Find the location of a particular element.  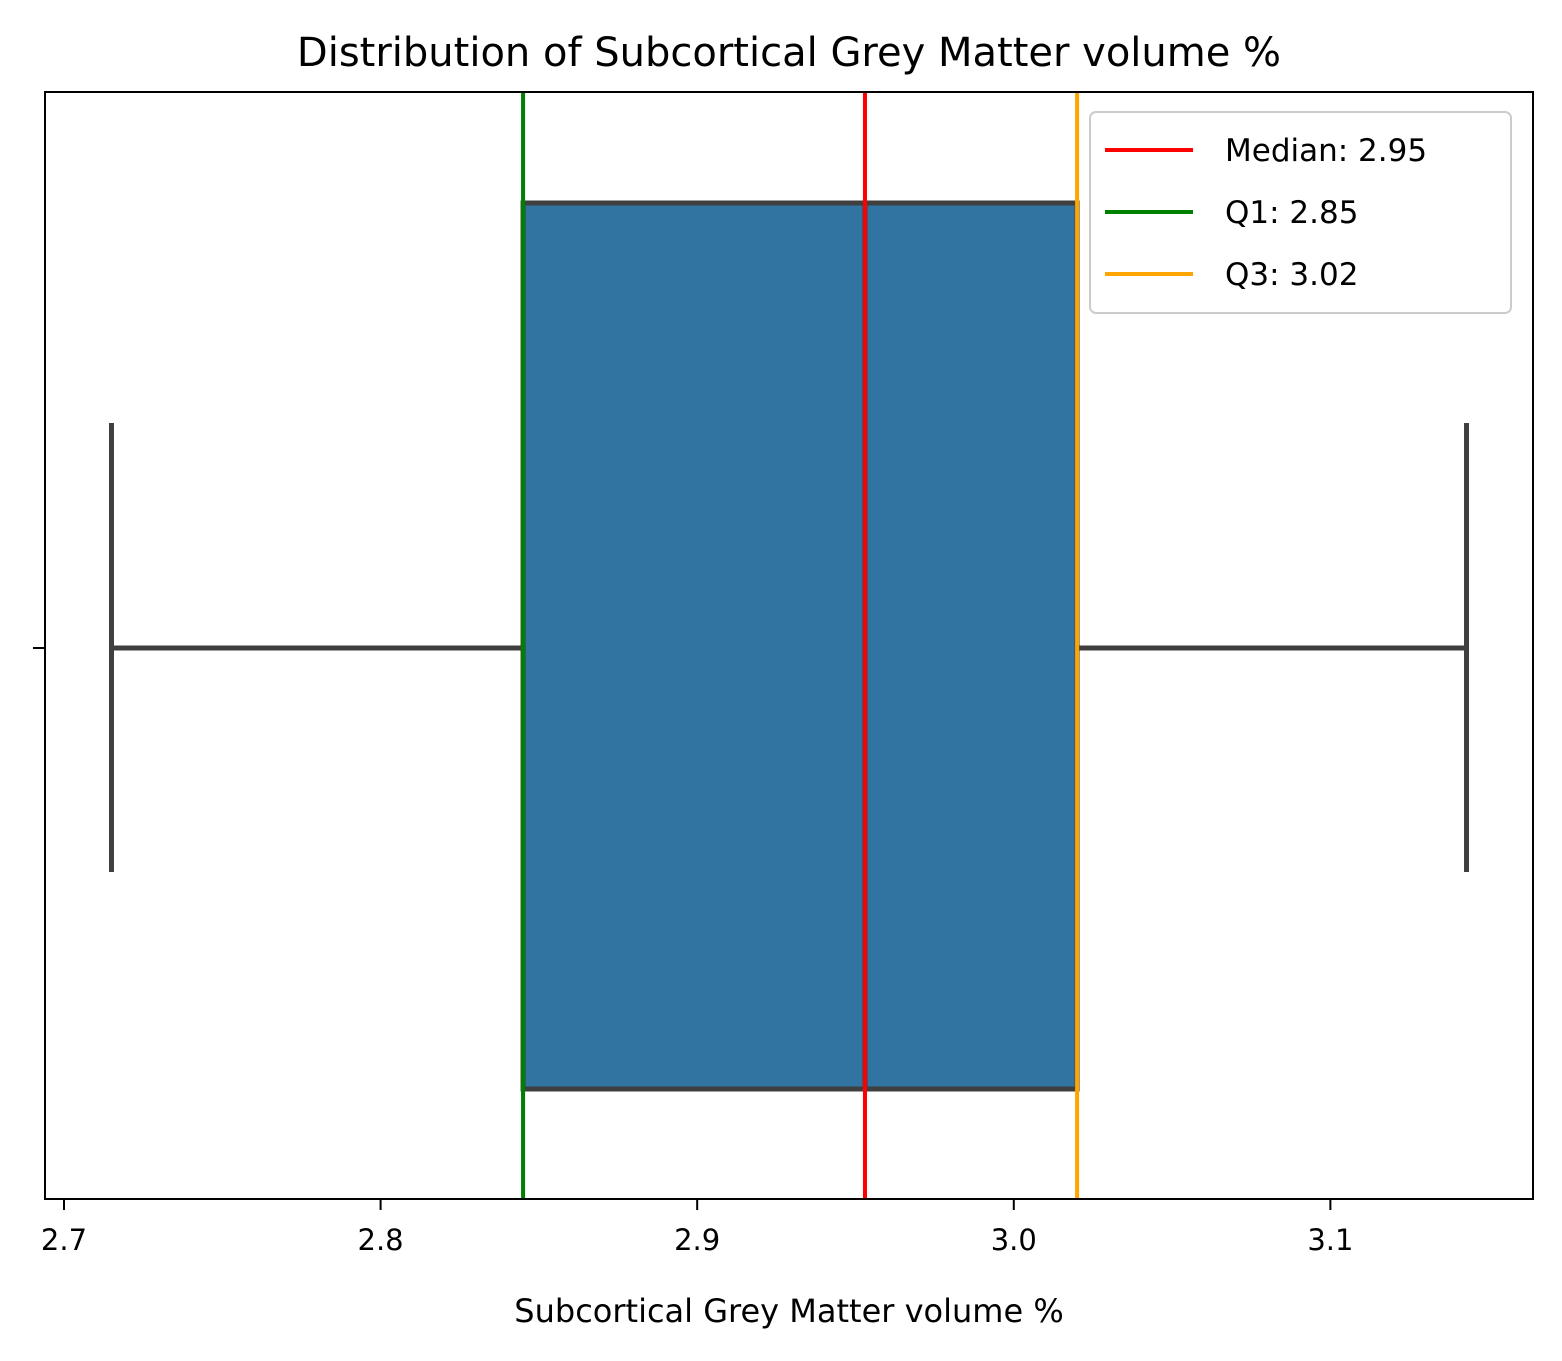

x-axis: 2.7 2.8 2.9 3.0 3.1 is located at coordinates (697, 1228).